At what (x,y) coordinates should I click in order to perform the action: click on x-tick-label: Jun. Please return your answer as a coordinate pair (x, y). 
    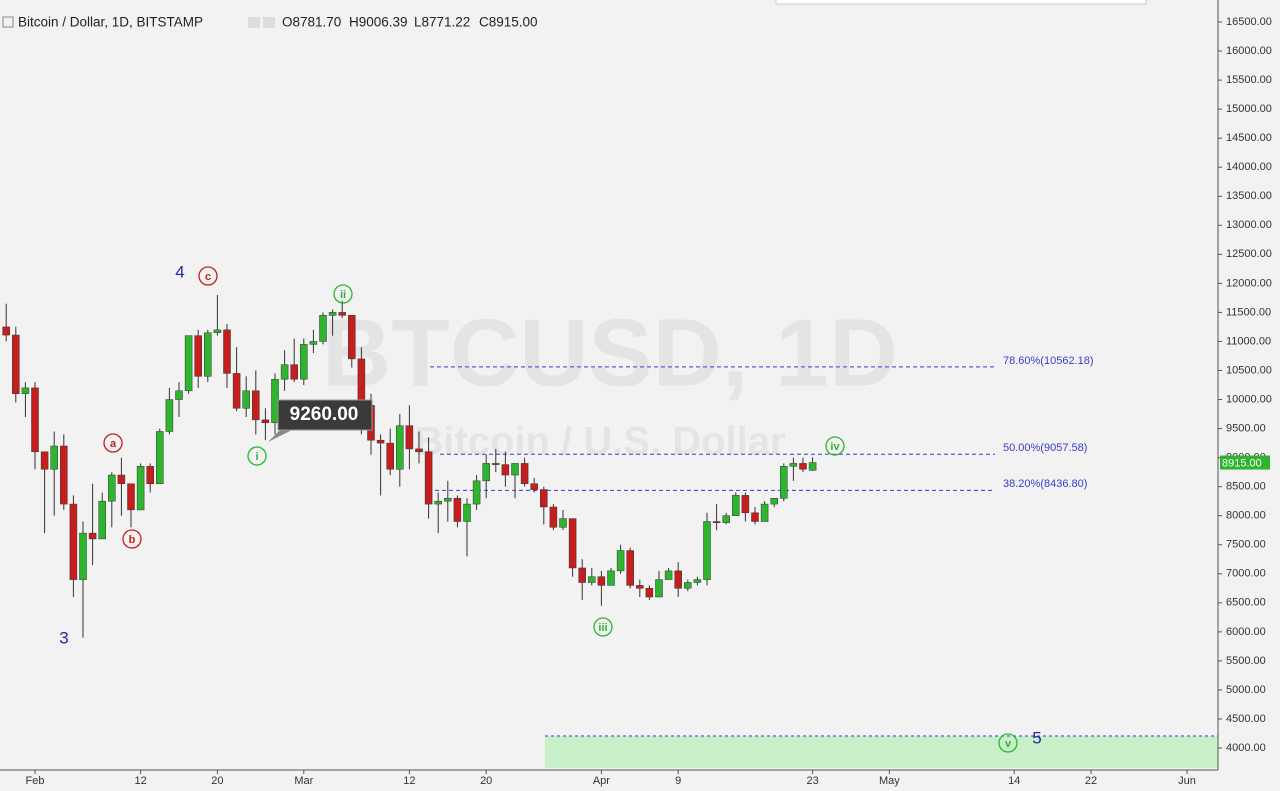
    Looking at the image, I should click on (1187, 781).